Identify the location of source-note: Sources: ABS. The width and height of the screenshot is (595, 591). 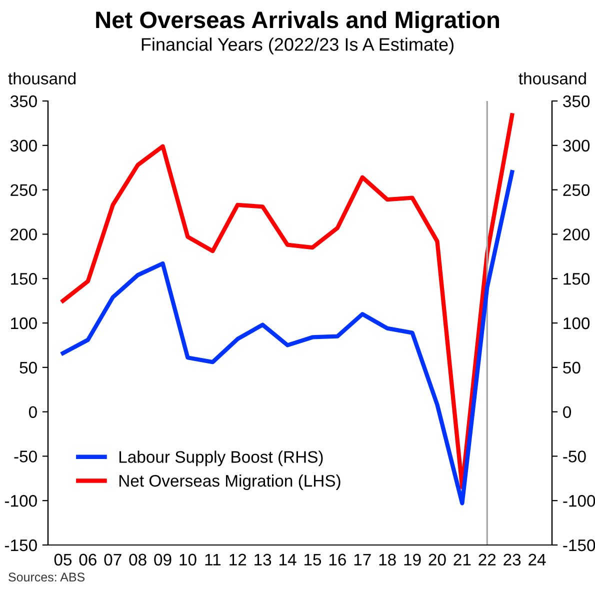
(46, 577).